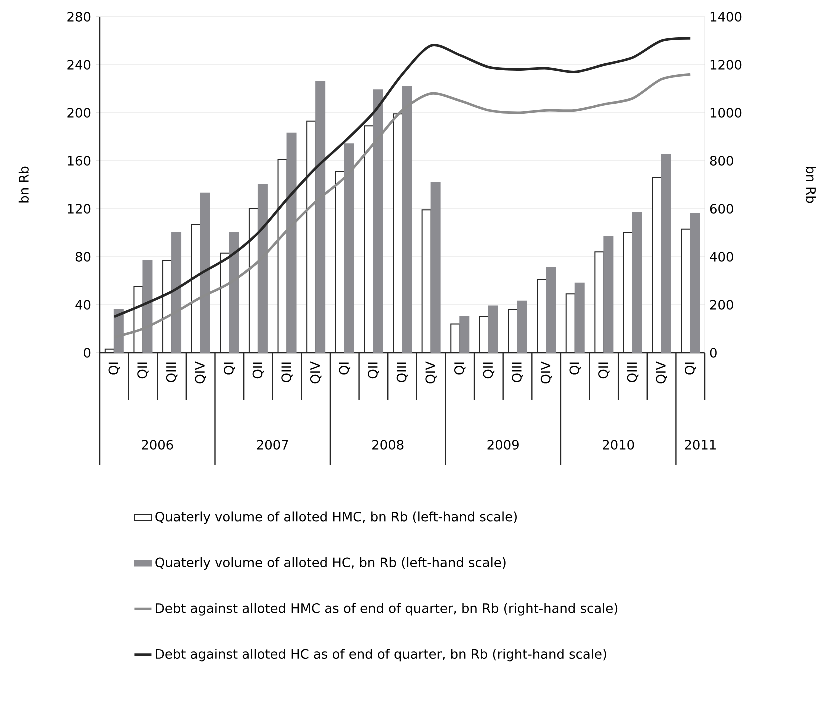 Image resolution: width=829 pixels, height=706 pixels. I want to click on legend-label: Debt against alloted HMC as of end of quarter, bn Rb (right-hand scale), so click(387, 609).